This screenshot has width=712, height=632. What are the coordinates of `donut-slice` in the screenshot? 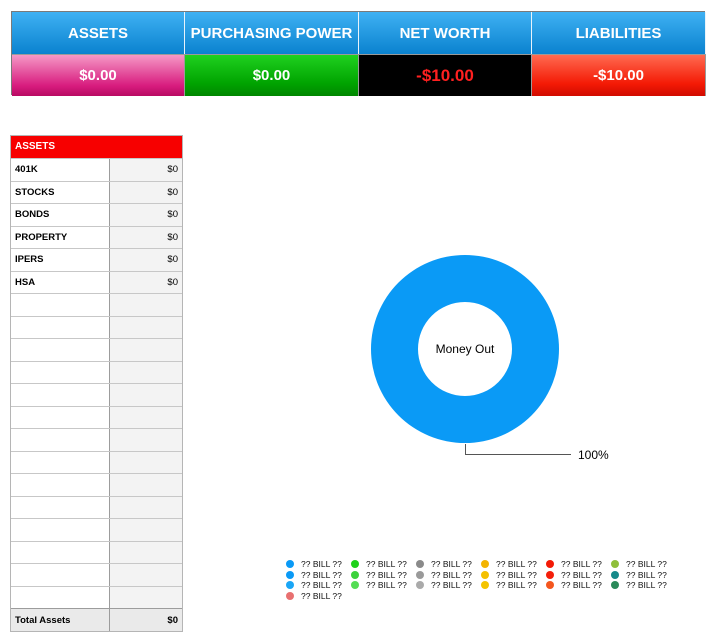 It's located at (465, 349).